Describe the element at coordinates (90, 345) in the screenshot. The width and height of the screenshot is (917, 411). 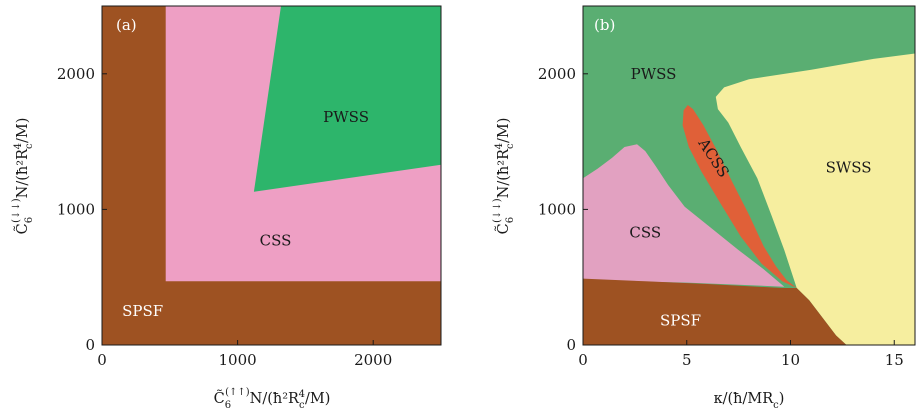
I see `y-tick-label-a: 0` at that location.